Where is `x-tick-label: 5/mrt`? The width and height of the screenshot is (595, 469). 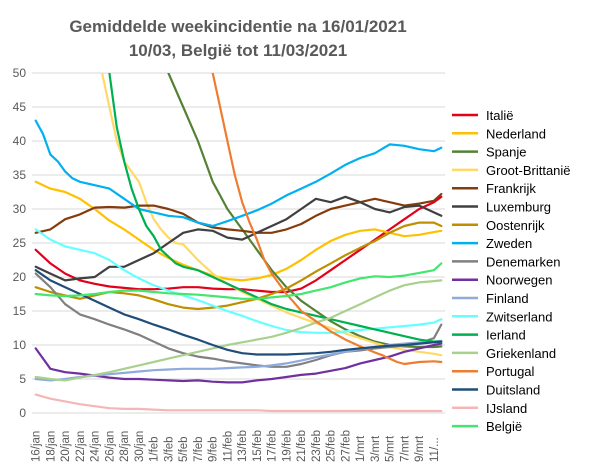
x-tick-label: 5/mrt is located at coordinates (391, 448).